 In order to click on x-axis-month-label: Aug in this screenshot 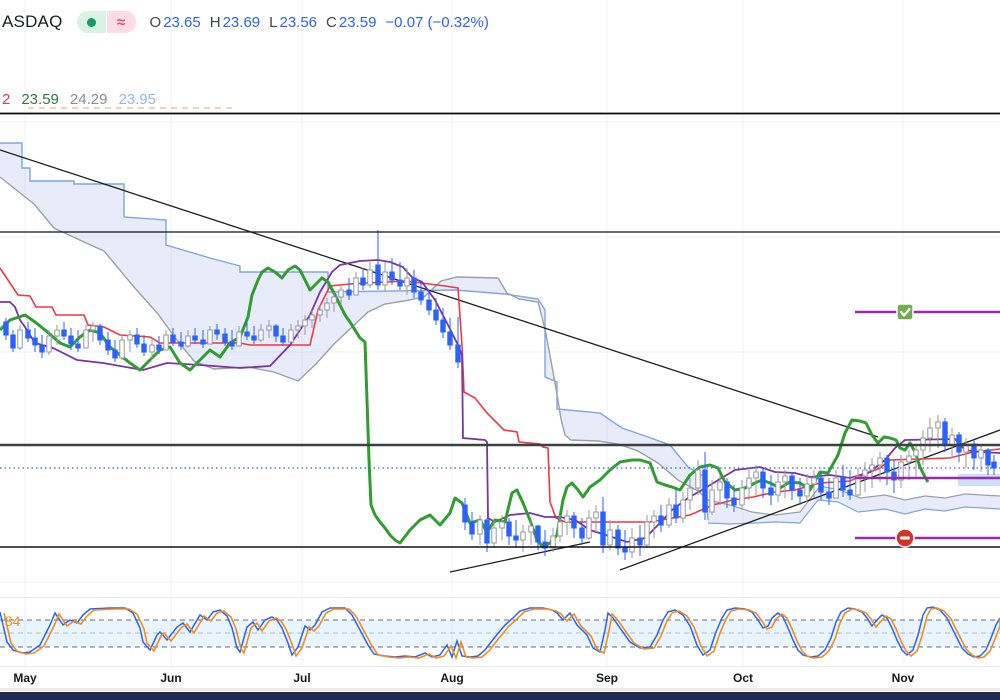, I will do `click(452, 678)`.